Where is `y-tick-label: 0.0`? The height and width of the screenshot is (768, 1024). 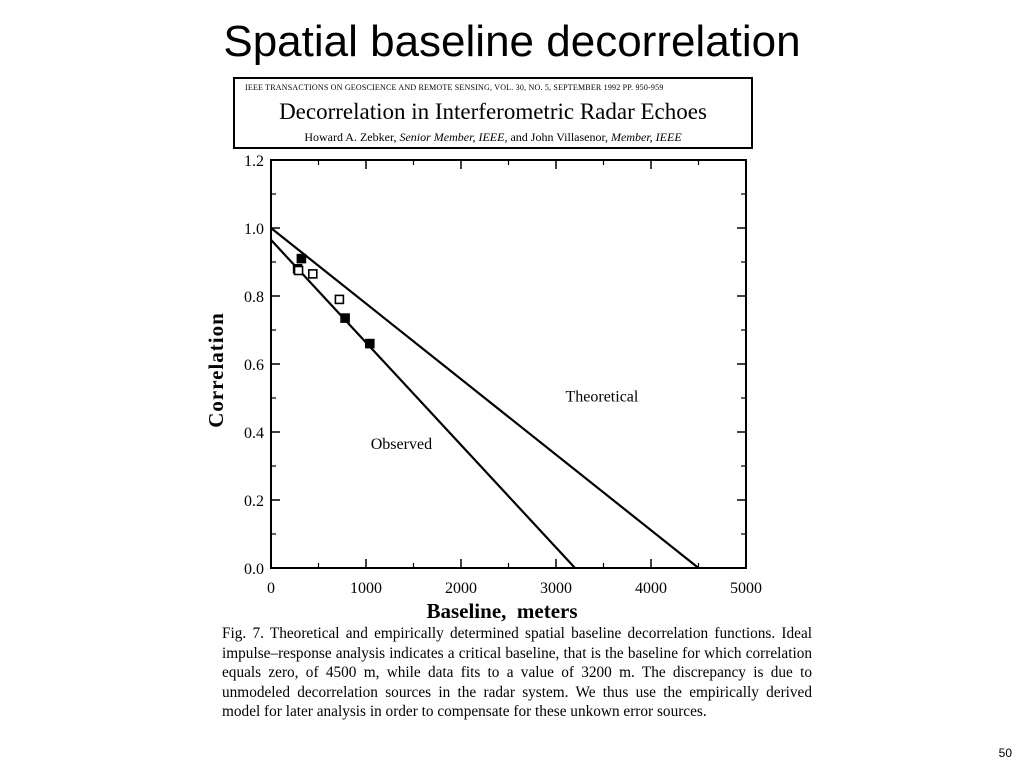 y-tick-label: 0.0 is located at coordinates (254, 569).